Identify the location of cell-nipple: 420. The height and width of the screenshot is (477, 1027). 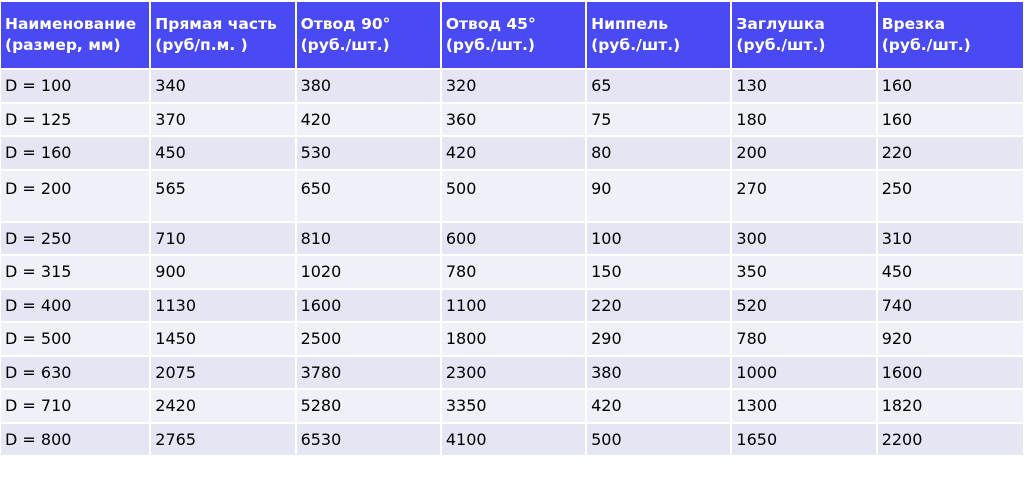
(659, 406).